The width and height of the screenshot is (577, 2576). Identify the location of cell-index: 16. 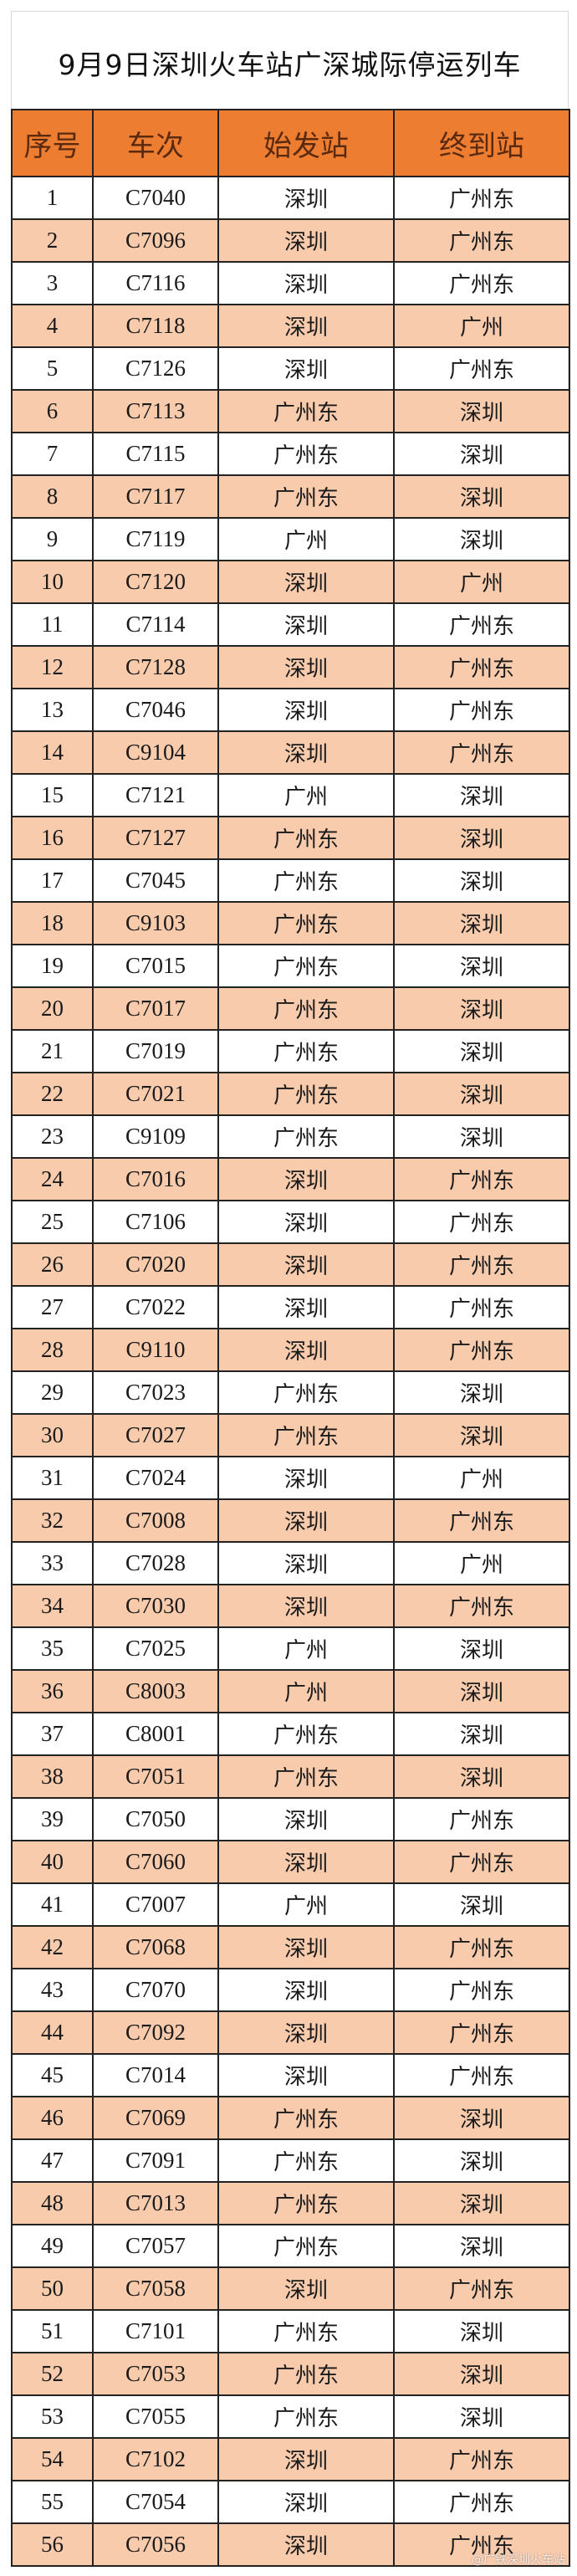
(52, 838).